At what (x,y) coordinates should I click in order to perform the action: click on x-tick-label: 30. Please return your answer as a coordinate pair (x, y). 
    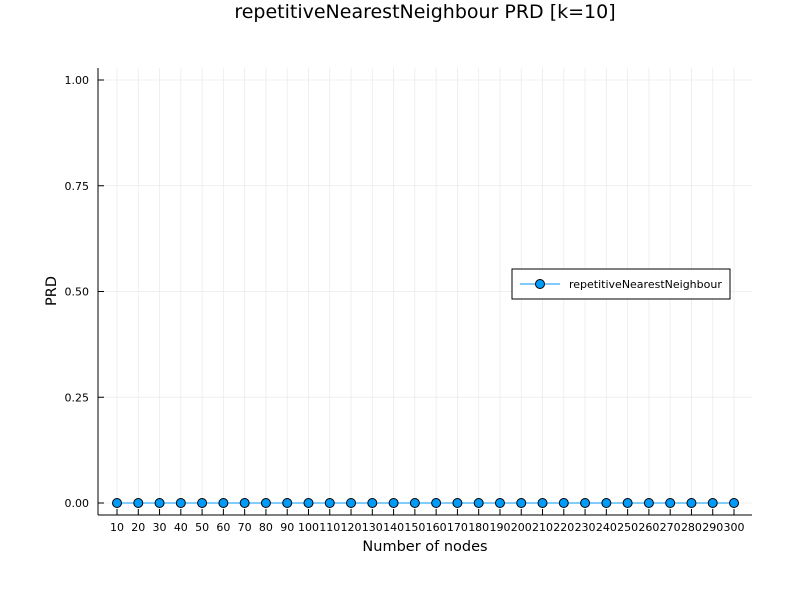
    Looking at the image, I should click on (160, 527).